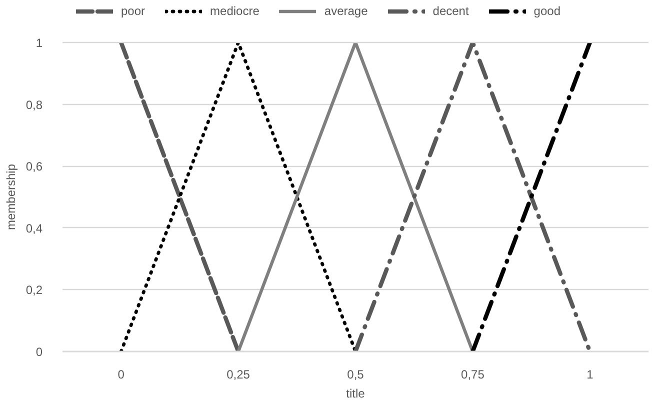  I want to click on x-tick-label: 0,75, so click(473, 375).